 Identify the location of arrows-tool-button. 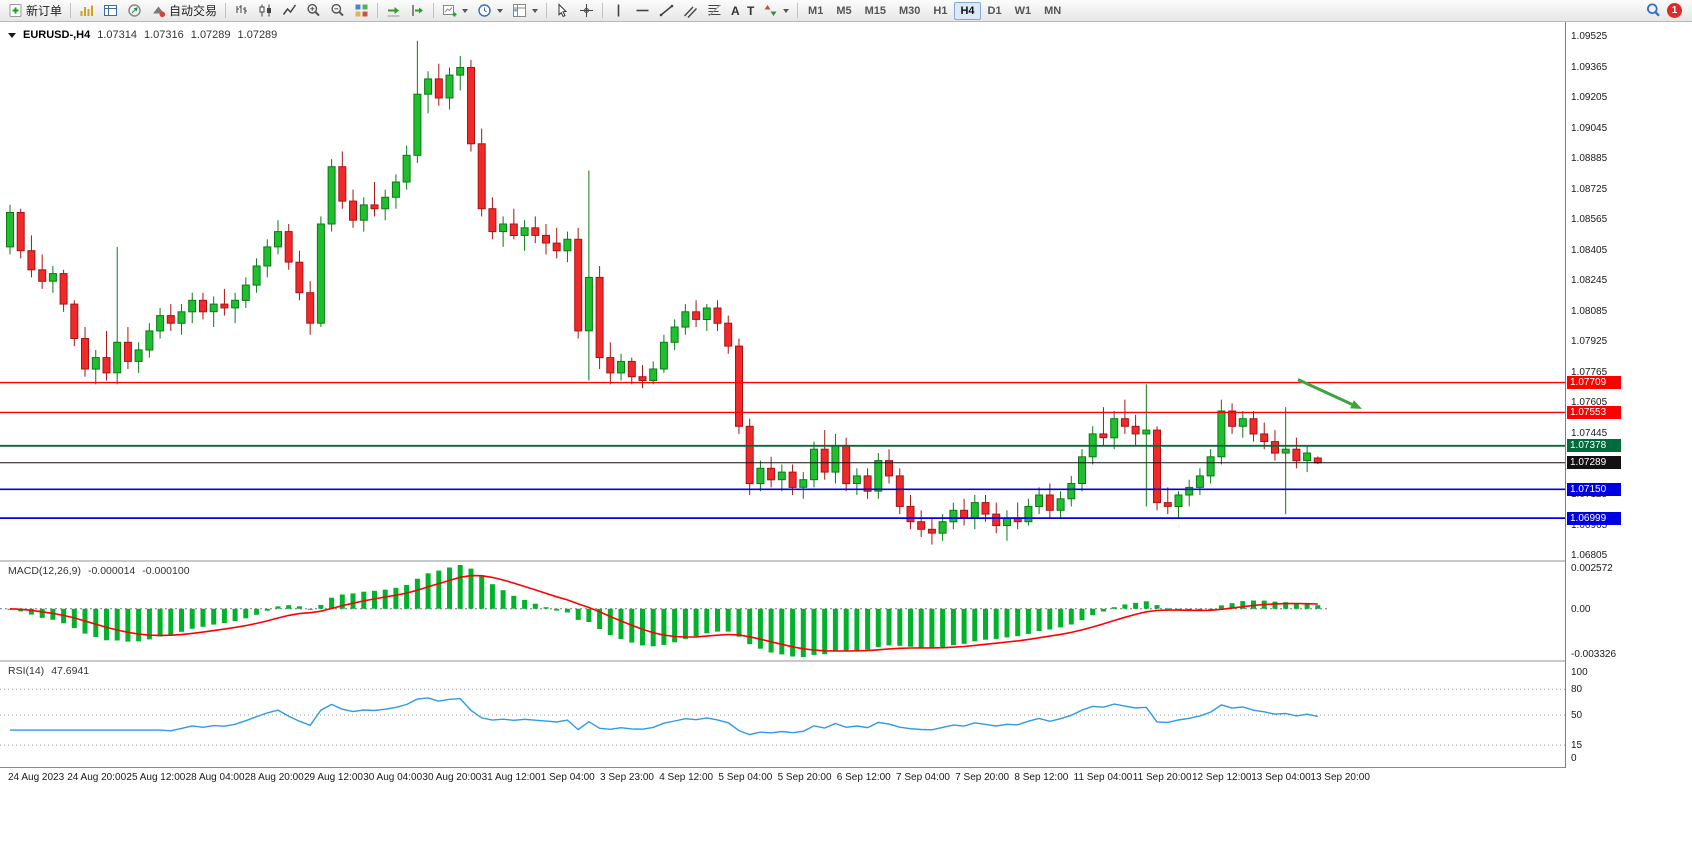
(776, 10).